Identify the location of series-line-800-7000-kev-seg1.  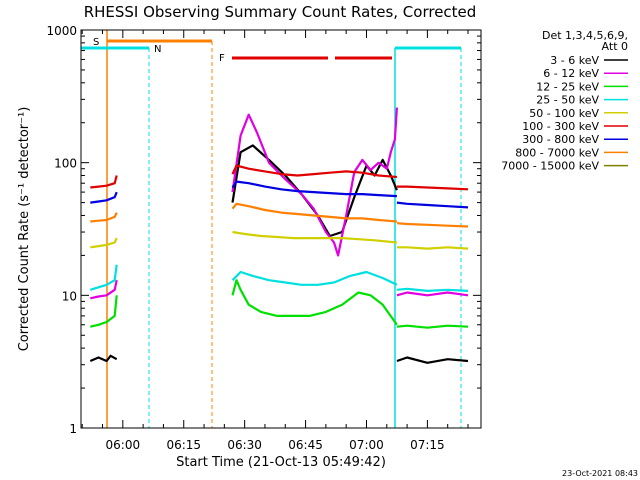
(104, 217).